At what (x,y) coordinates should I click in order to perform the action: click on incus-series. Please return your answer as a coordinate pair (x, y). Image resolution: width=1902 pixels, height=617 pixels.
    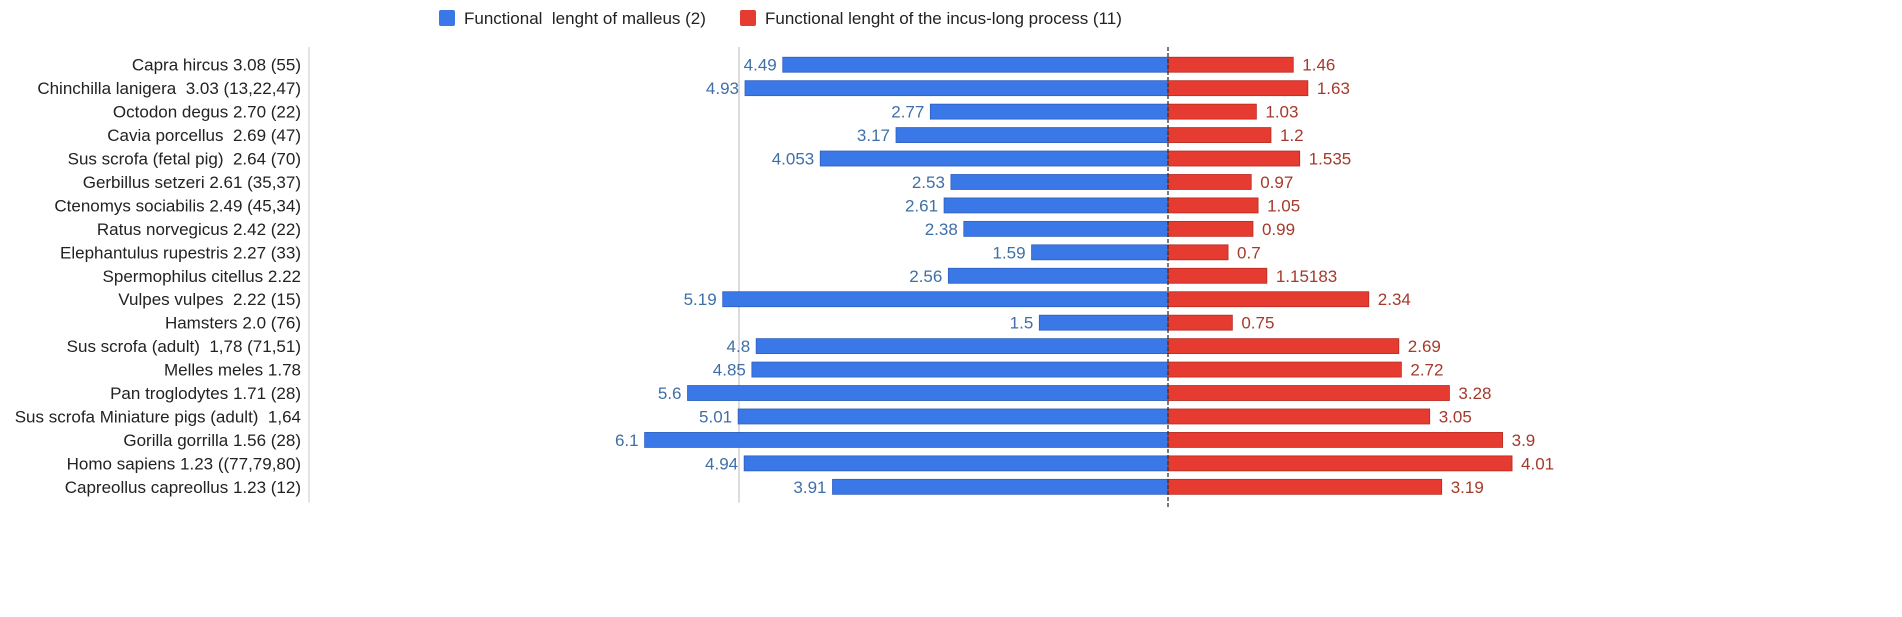
    Looking at the image, I should click on (1340, 275).